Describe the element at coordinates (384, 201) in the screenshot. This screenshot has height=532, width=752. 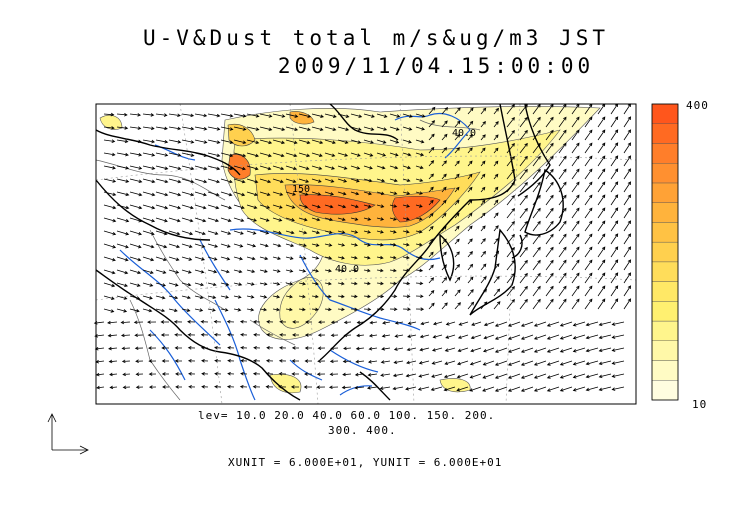
I see `contour-labels: 40.0 150 40.0` at that location.